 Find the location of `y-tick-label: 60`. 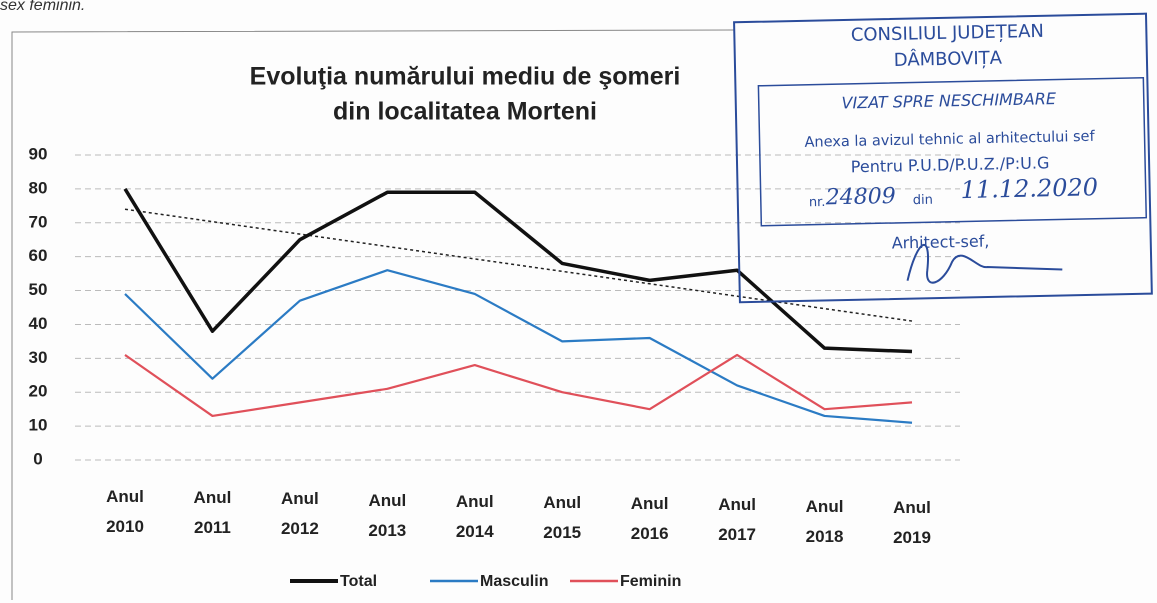

y-tick-label: 60 is located at coordinates (38, 255).